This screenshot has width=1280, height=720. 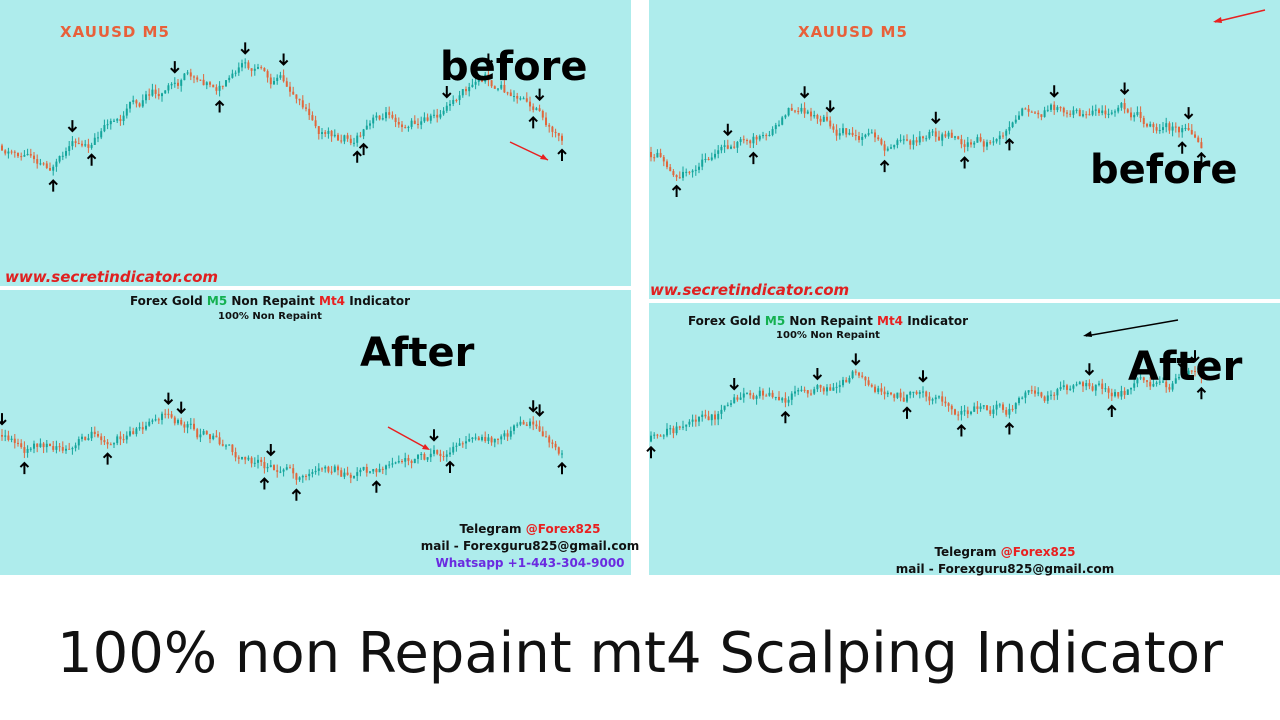 I want to click on telegram-part: Telegram, so click(x=492, y=529).